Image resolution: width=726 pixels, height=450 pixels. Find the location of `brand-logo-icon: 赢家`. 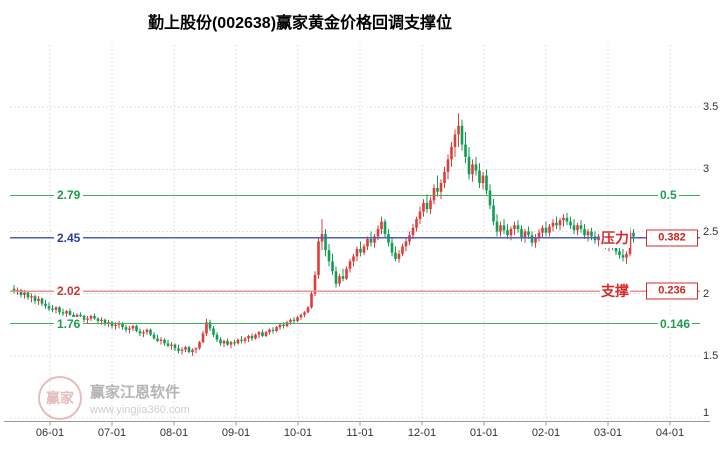

brand-logo-icon: 赢家 is located at coordinates (60, 398).